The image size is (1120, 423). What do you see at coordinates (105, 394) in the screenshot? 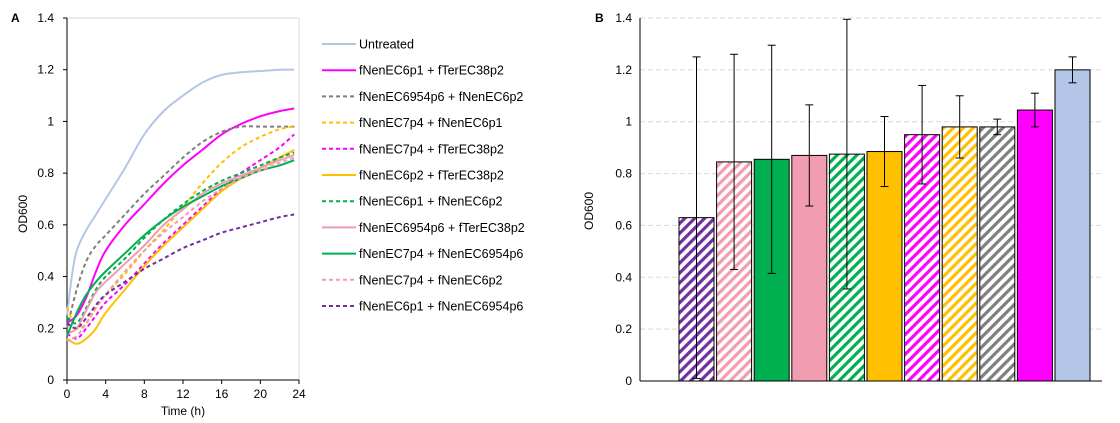
I see `x-tick-label: 4` at bounding box center [105, 394].